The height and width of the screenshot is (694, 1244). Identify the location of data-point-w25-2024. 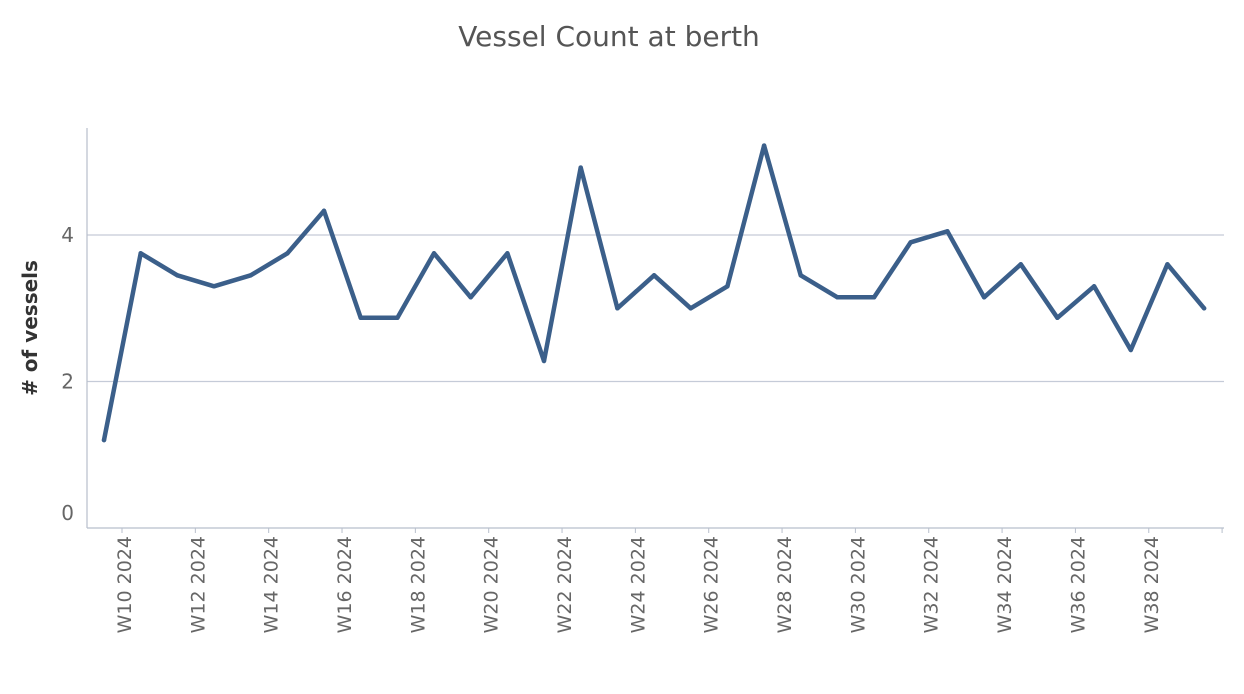
(654, 275).